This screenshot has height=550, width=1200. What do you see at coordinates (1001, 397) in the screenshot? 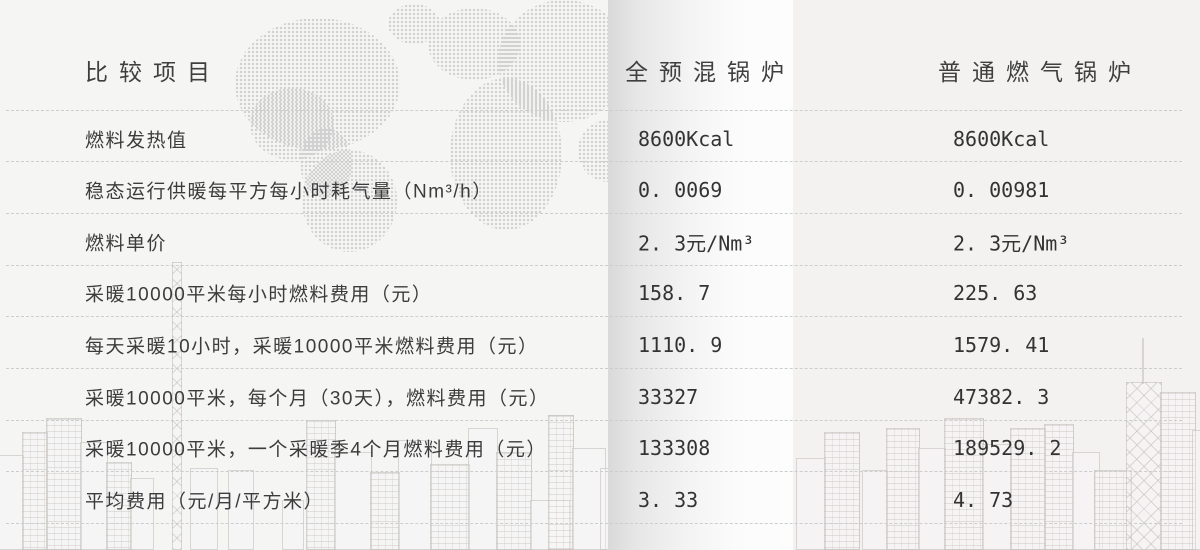
I see `ordinary-value: 47382. 3` at bounding box center [1001, 397].